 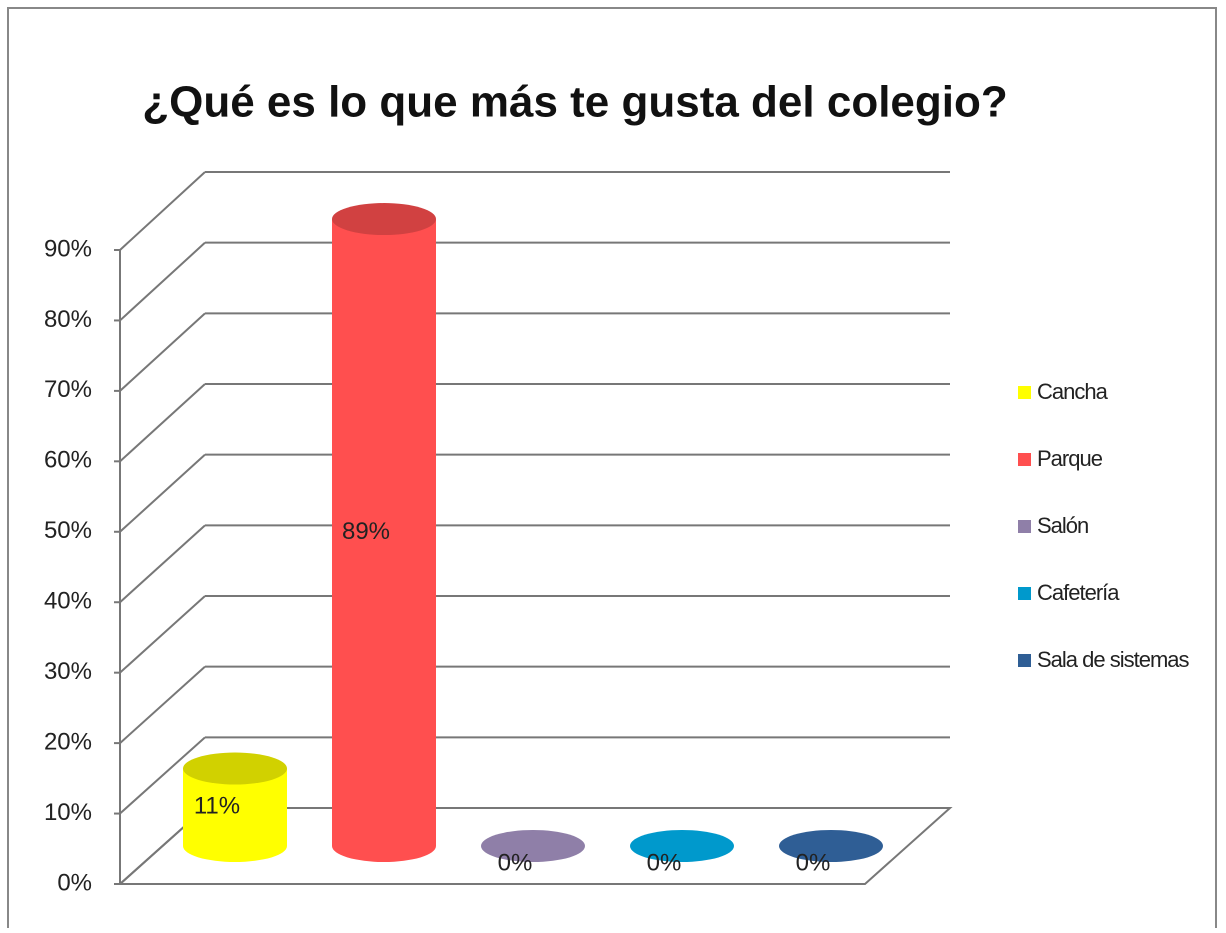 What do you see at coordinates (68, 671) in the screenshot?
I see `y-tick-label: 30%` at bounding box center [68, 671].